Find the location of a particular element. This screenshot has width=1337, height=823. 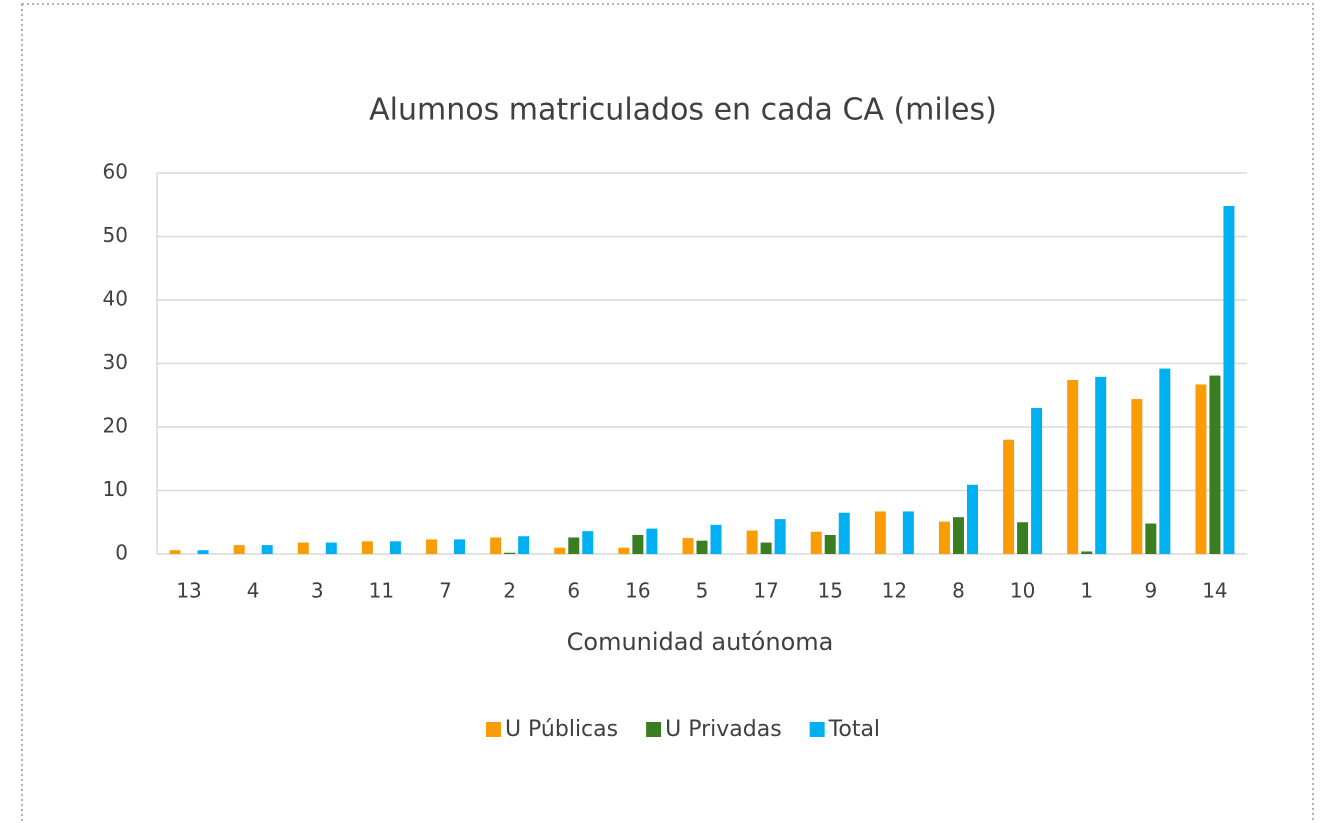

x-tick-label: 7 is located at coordinates (445, 591).